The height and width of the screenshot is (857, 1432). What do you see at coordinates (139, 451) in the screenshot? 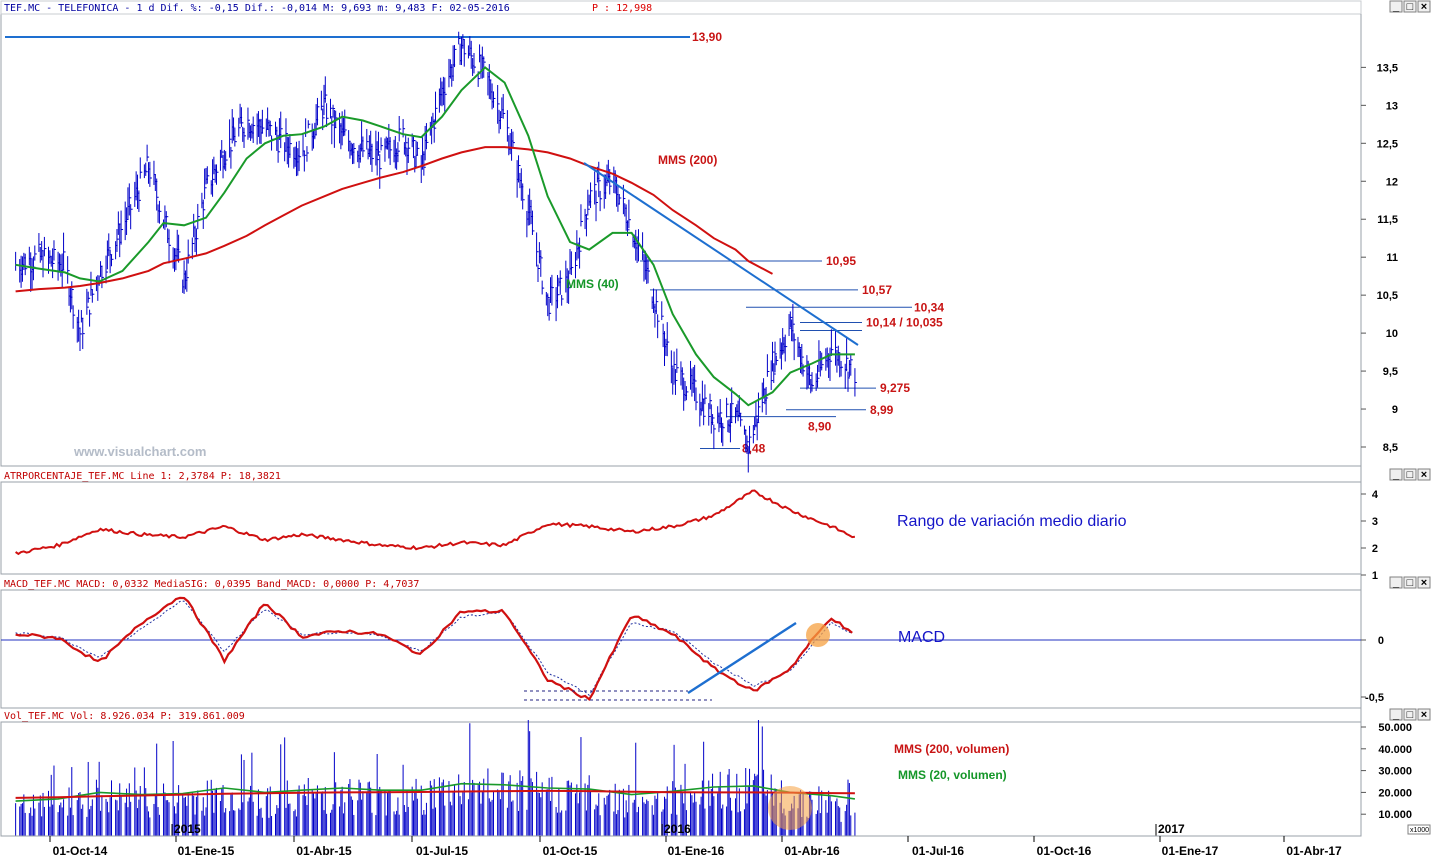
I see `watermark: www.visualchart.com` at bounding box center [139, 451].